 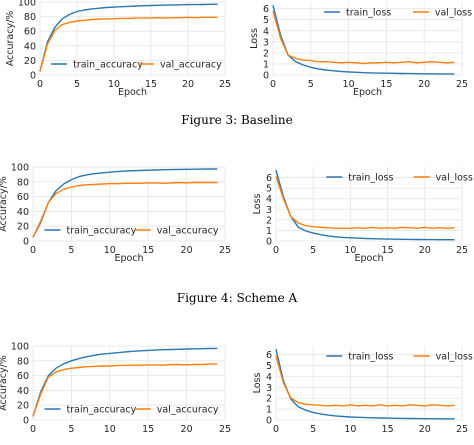 What do you see at coordinates (257, 383) in the screenshot?
I see `y-axis-label: Loss` at bounding box center [257, 383].